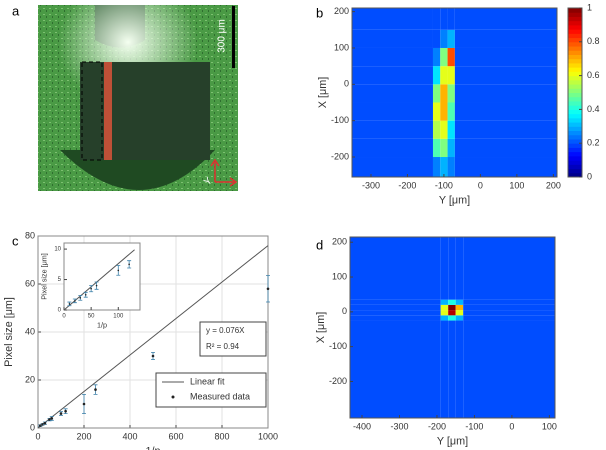 The height and width of the screenshot is (450, 606). What do you see at coordinates (224, 172) in the screenshot?
I see `axis-arrows` at bounding box center [224, 172].